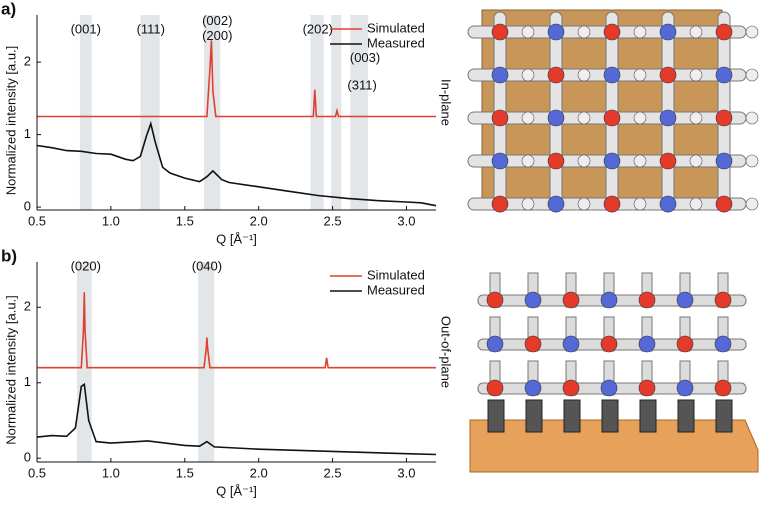 The height and width of the screenshot is (507, 774). What do you see at coordinates (10, 121) in the screenshot?
I see `y-axis-label: Normalized intensity [a.u.]` at bounding box center [10, 121].